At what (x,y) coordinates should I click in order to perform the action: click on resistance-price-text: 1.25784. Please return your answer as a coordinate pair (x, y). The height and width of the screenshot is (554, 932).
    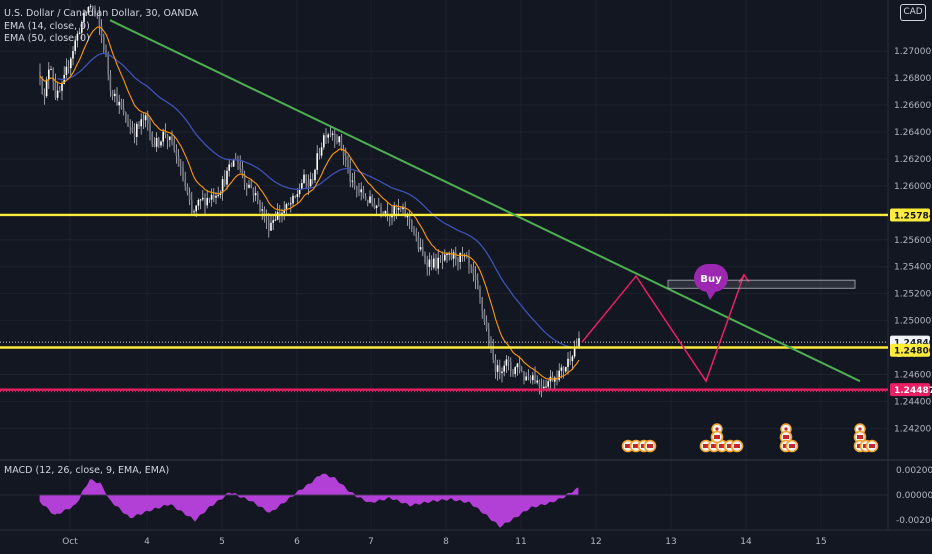
    Looking at the image, I should click on (913, 216).